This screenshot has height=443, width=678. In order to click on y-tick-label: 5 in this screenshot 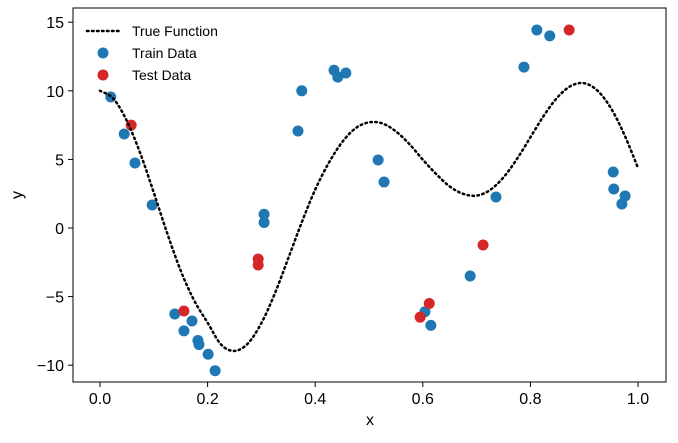, I will do `click(59, 160)`.